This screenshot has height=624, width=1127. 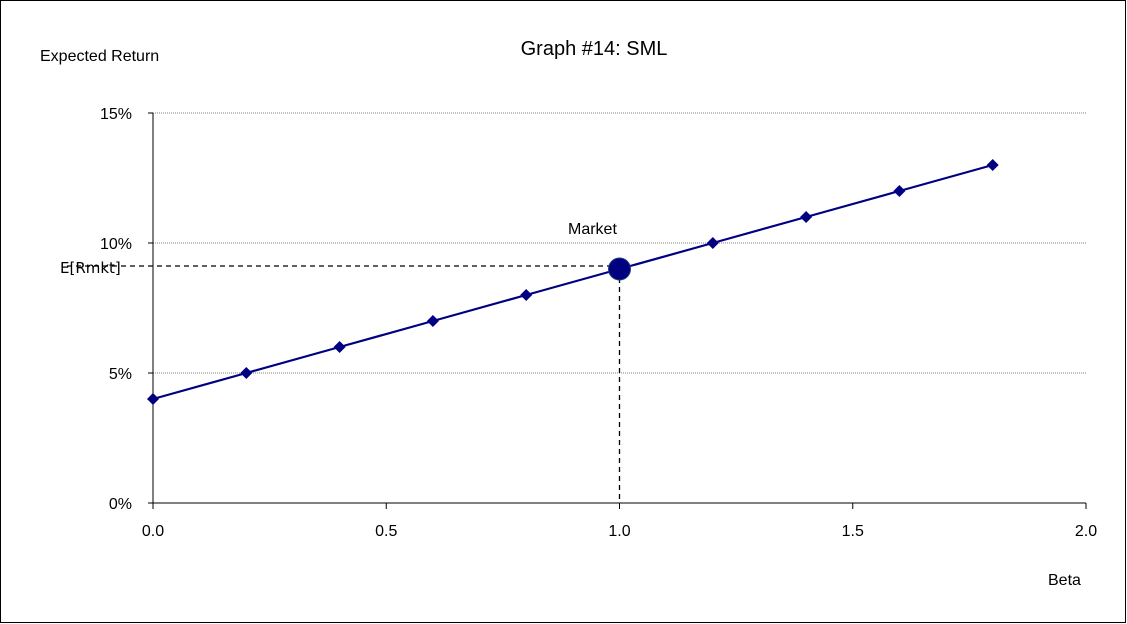 I want to click on market-label: Market, so click(x=592, y=229).